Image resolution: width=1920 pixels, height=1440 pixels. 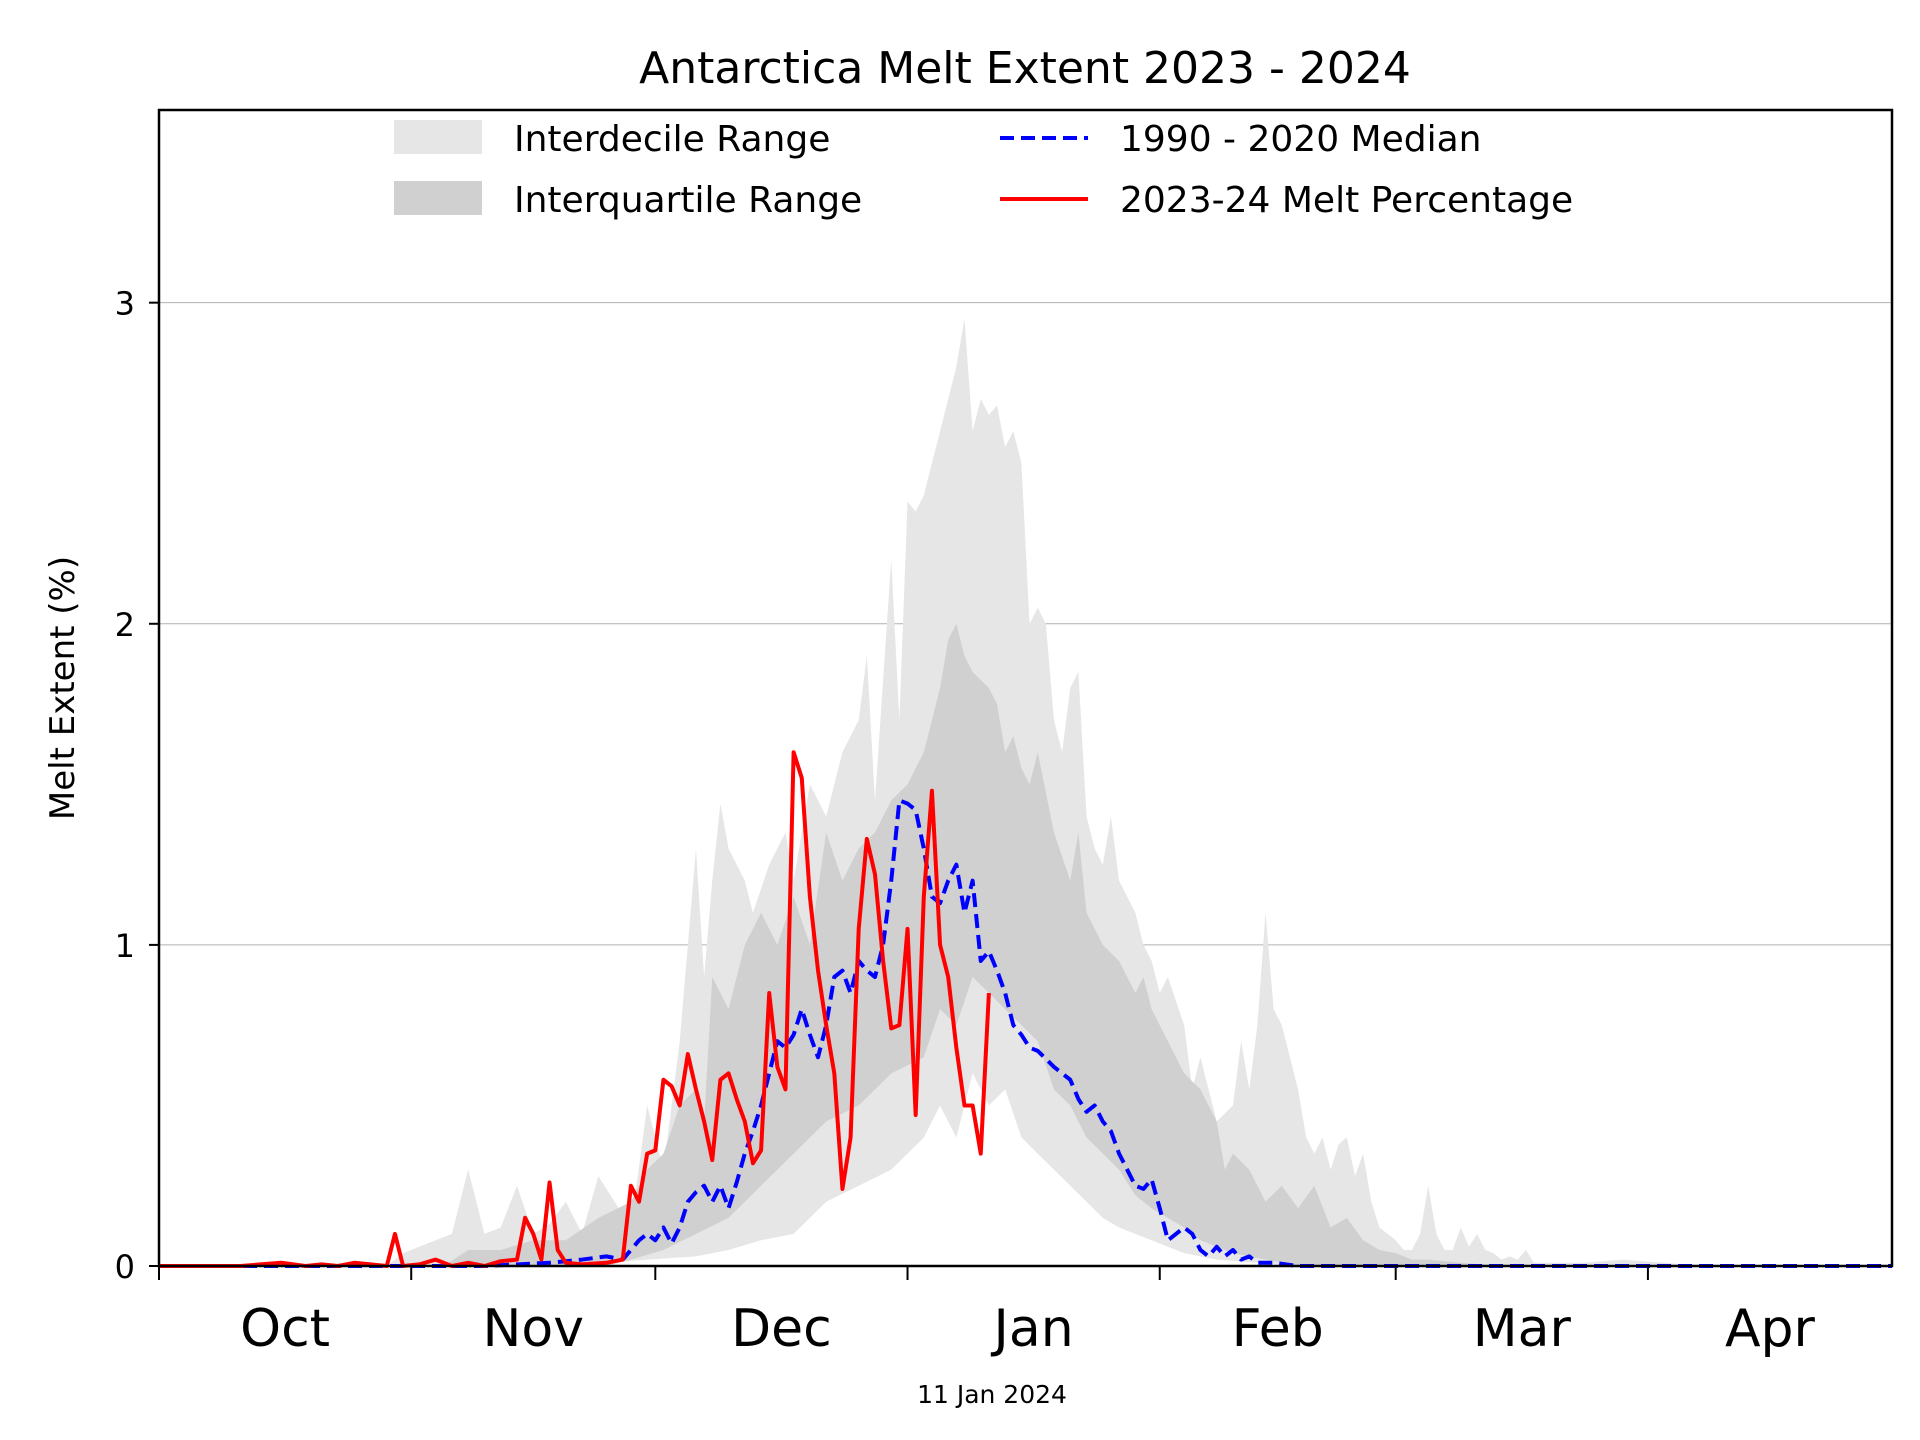 What do you see at coordinates (1025, 68) in the screenshot?
I see `chart-title: Antarctica Melt Extent 2023 - 2024` at bounding box center [1025, 68].